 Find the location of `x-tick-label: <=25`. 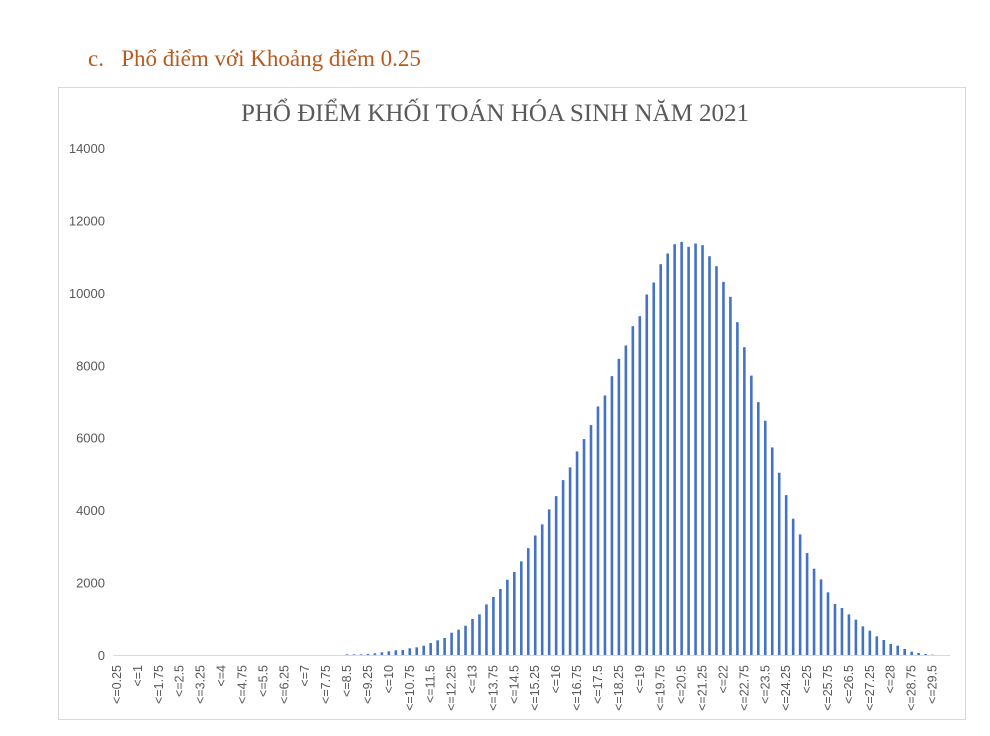

x-tick-label: <=25 is located at coordinates (807, 679).